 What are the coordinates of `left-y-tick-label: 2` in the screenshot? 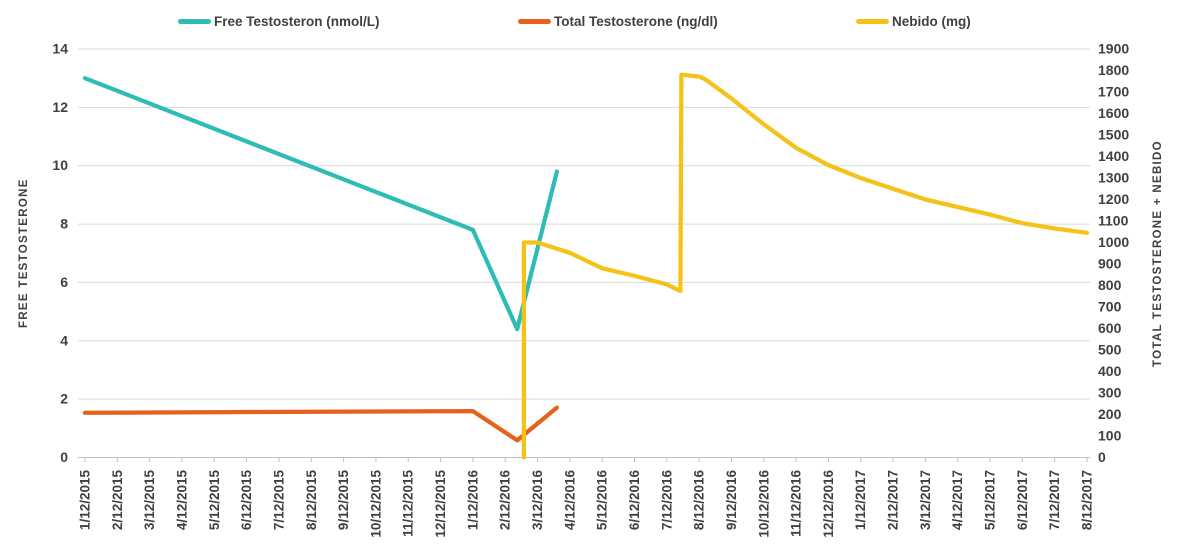 It's located at (64, 399).